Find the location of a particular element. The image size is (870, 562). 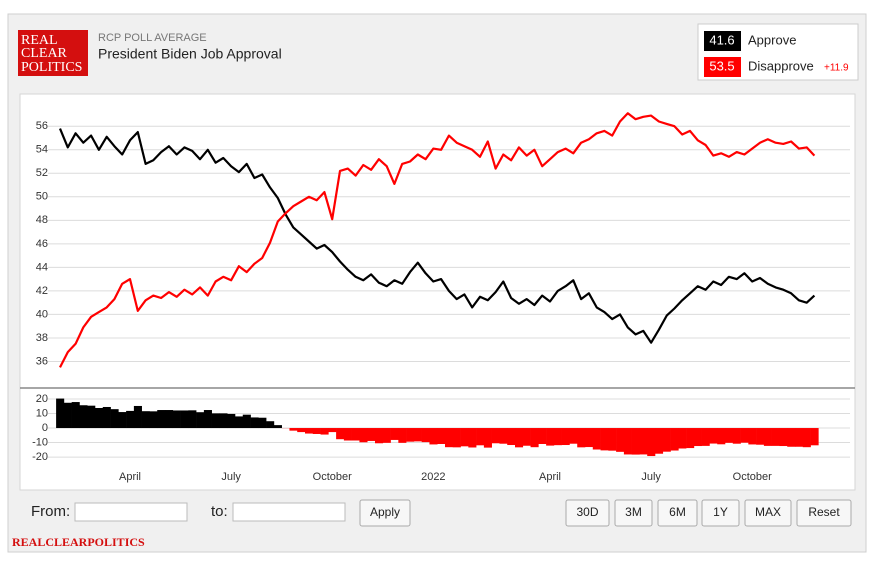

chart-title: President Biden Job Approval is located at coordinates (190, 54).